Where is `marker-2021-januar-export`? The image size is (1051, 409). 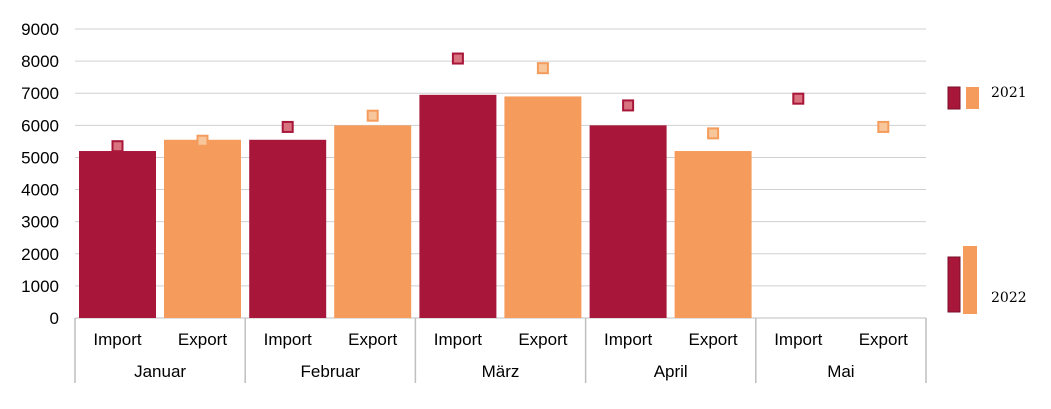 marker-2021-januar-export is located at coordinates (202, 140).